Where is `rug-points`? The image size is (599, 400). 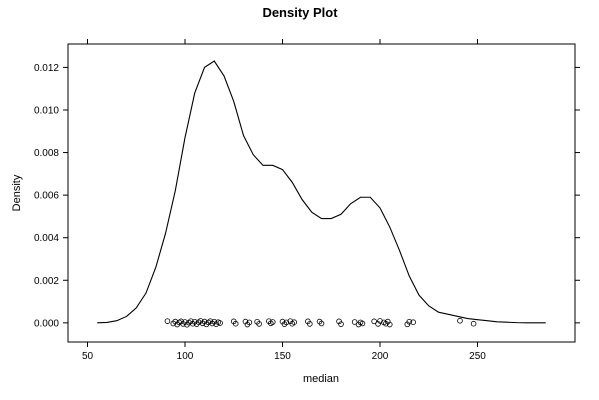 rug-points is located at coordinates (320, 322).